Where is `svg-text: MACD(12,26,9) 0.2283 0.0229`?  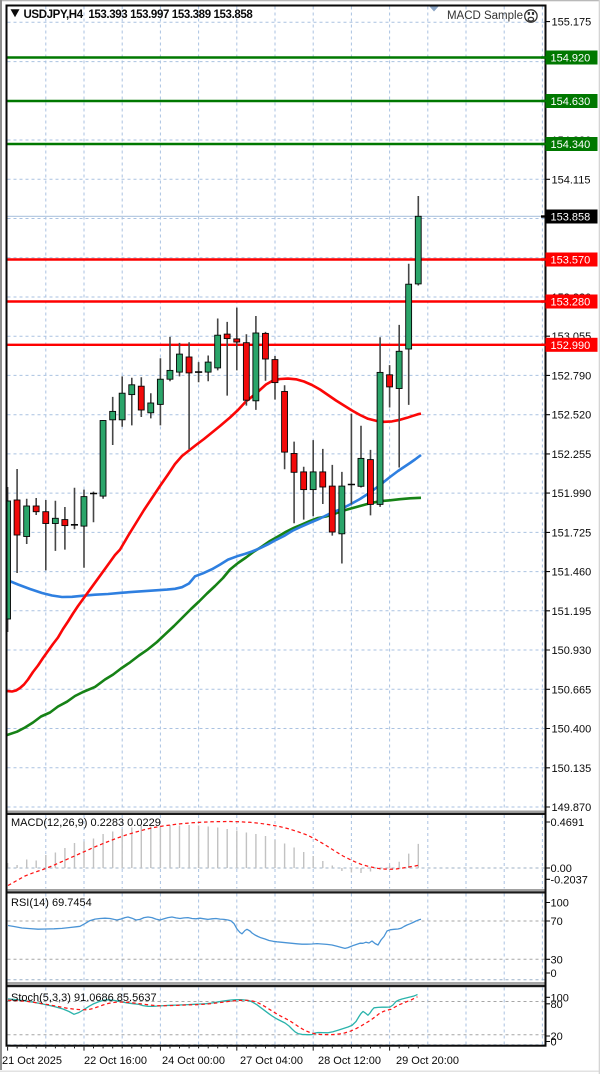 svg-text: MACD(12,26,9) 0.2283 0.0229 is located at coordinates (86, 823).